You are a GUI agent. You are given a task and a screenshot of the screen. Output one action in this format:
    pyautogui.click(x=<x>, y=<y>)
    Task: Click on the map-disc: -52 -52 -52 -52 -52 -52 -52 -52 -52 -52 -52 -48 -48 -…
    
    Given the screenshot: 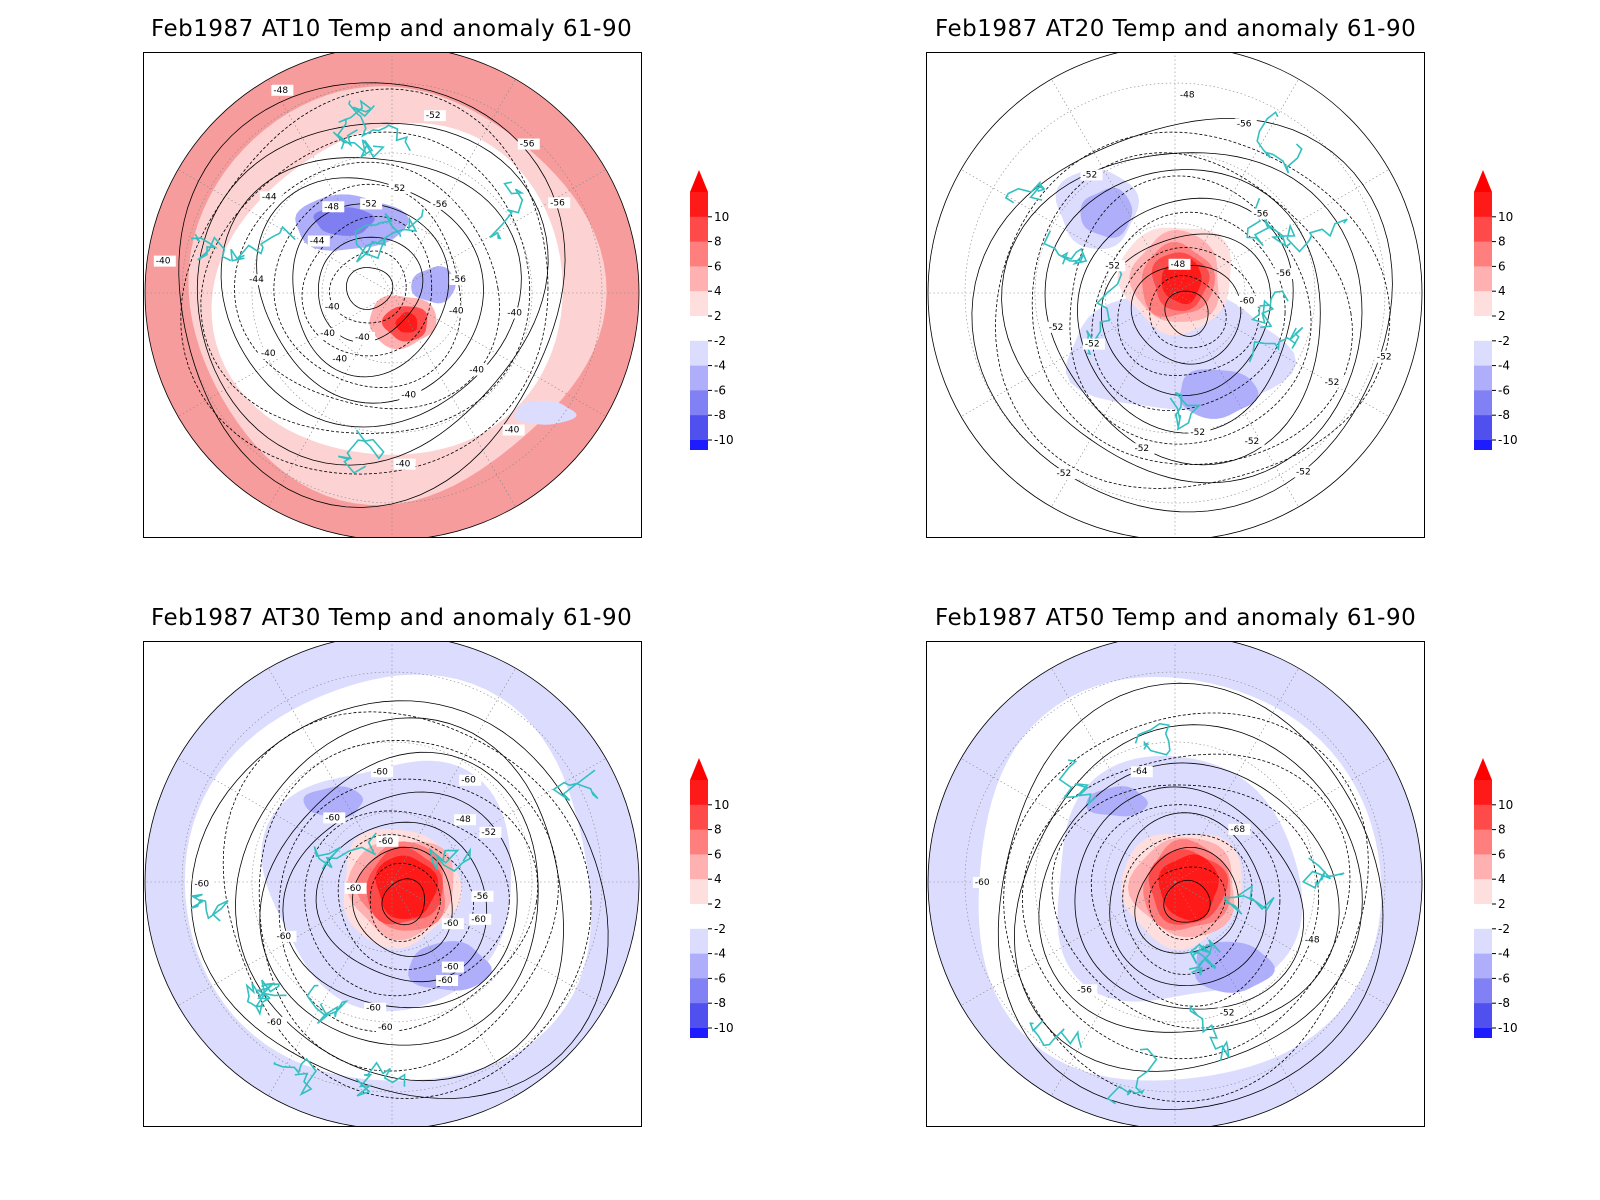 What is the action you would take?
    pyautogui.click(x=1175, y=295)
    